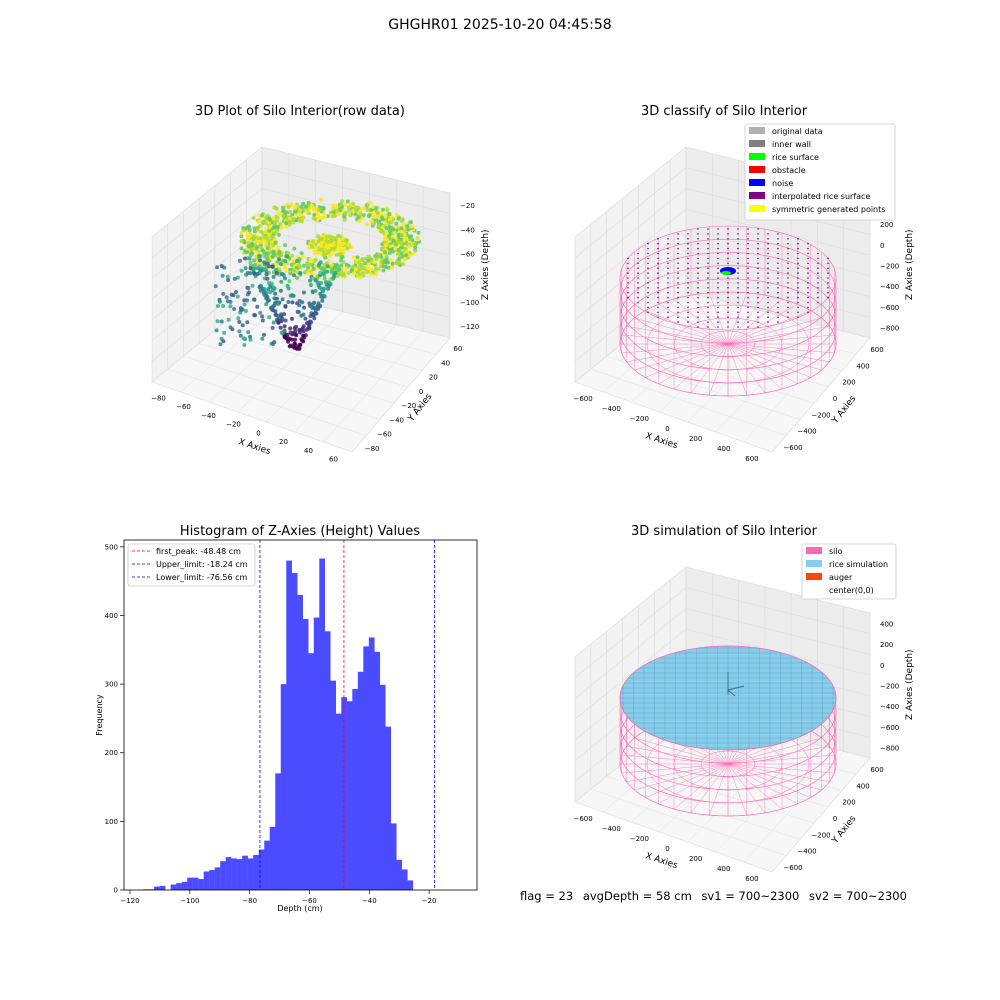  Describe the element at coordinates (111, 822) in the screenshot. I see `histogram-y-tick-label: 100` at that location.